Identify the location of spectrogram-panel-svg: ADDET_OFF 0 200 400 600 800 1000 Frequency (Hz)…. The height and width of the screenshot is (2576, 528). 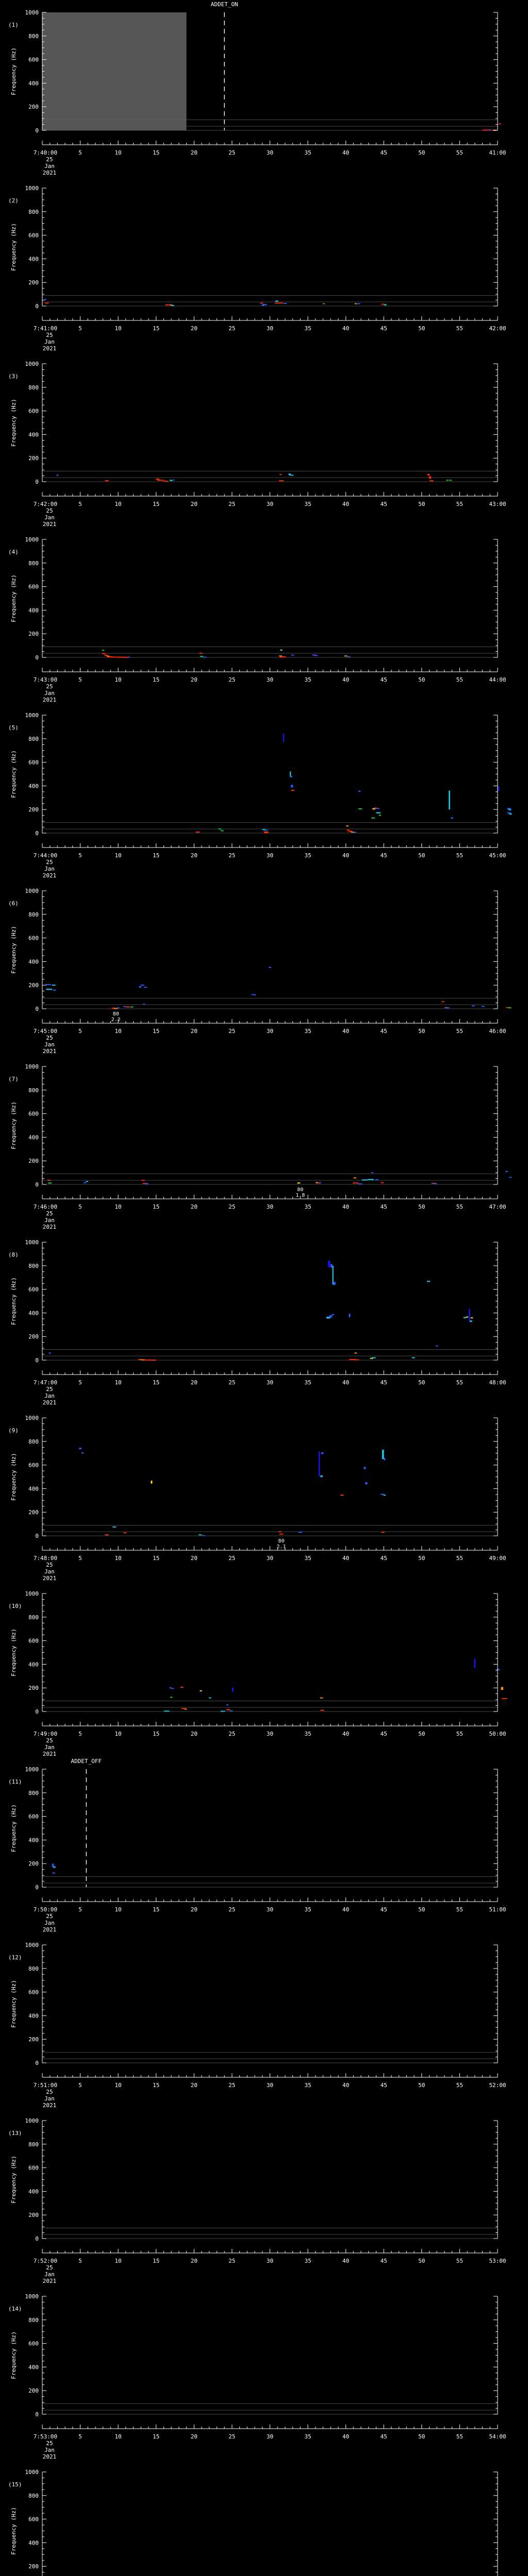
(257, 1845).